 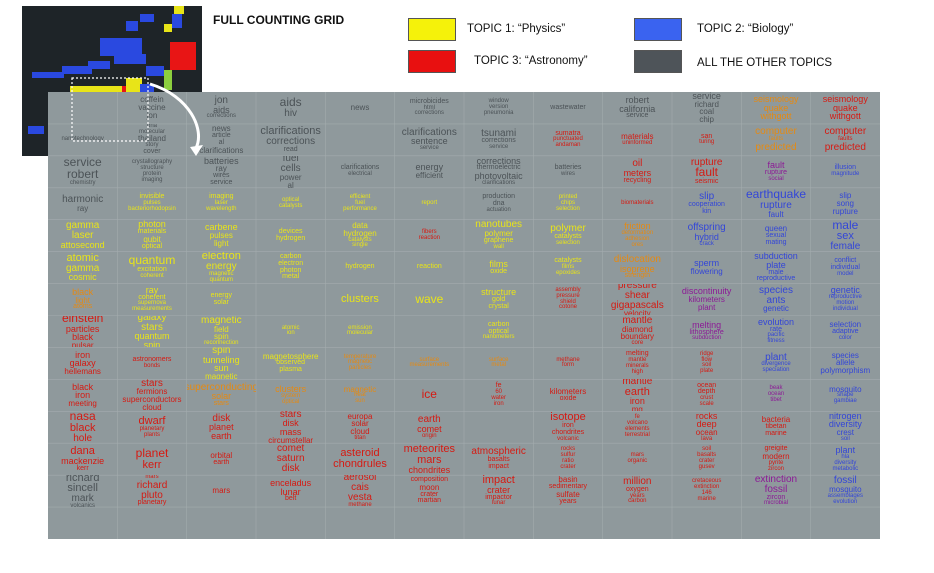 What do you see at coordinates (432, 29) in the screenshot?
I see `legend-swatch-physics` at bounding box center [432, 29].